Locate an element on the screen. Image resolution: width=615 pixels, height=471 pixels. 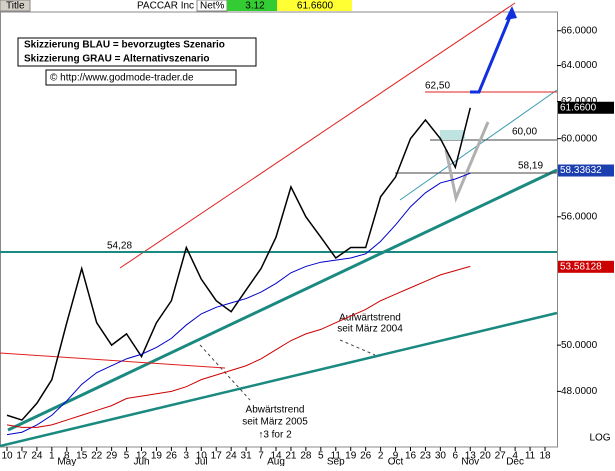
price-badge-label: 53.58128 is located at coordinates (581, 266).